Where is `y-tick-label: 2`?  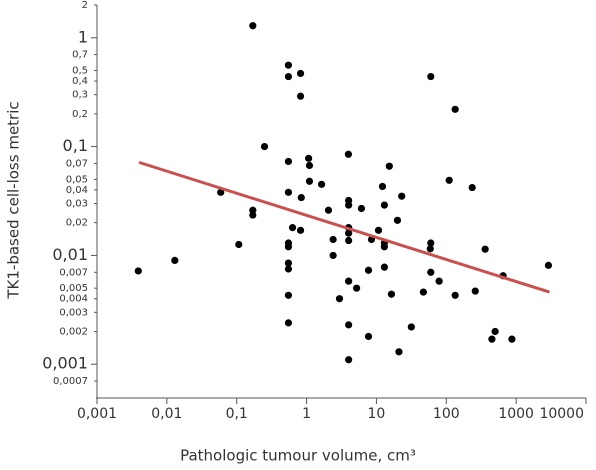
y-tick-label: 2 is located at coordinates (85, 5).